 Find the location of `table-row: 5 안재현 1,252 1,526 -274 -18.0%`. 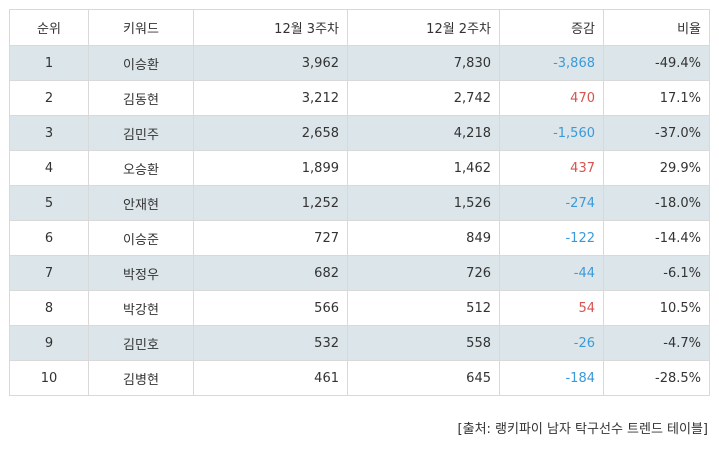

table-row: 5 안재현 1,252 1,526 -274 -18.0% is located at coordinates (359, 203).